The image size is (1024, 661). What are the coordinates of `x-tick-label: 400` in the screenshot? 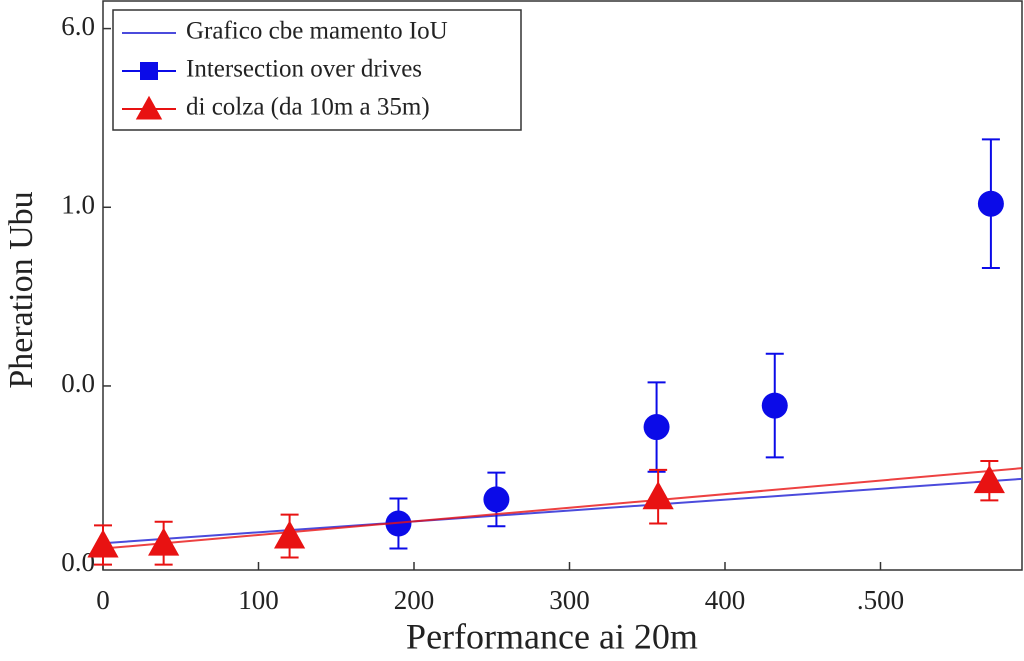 It's located at (725, 600).